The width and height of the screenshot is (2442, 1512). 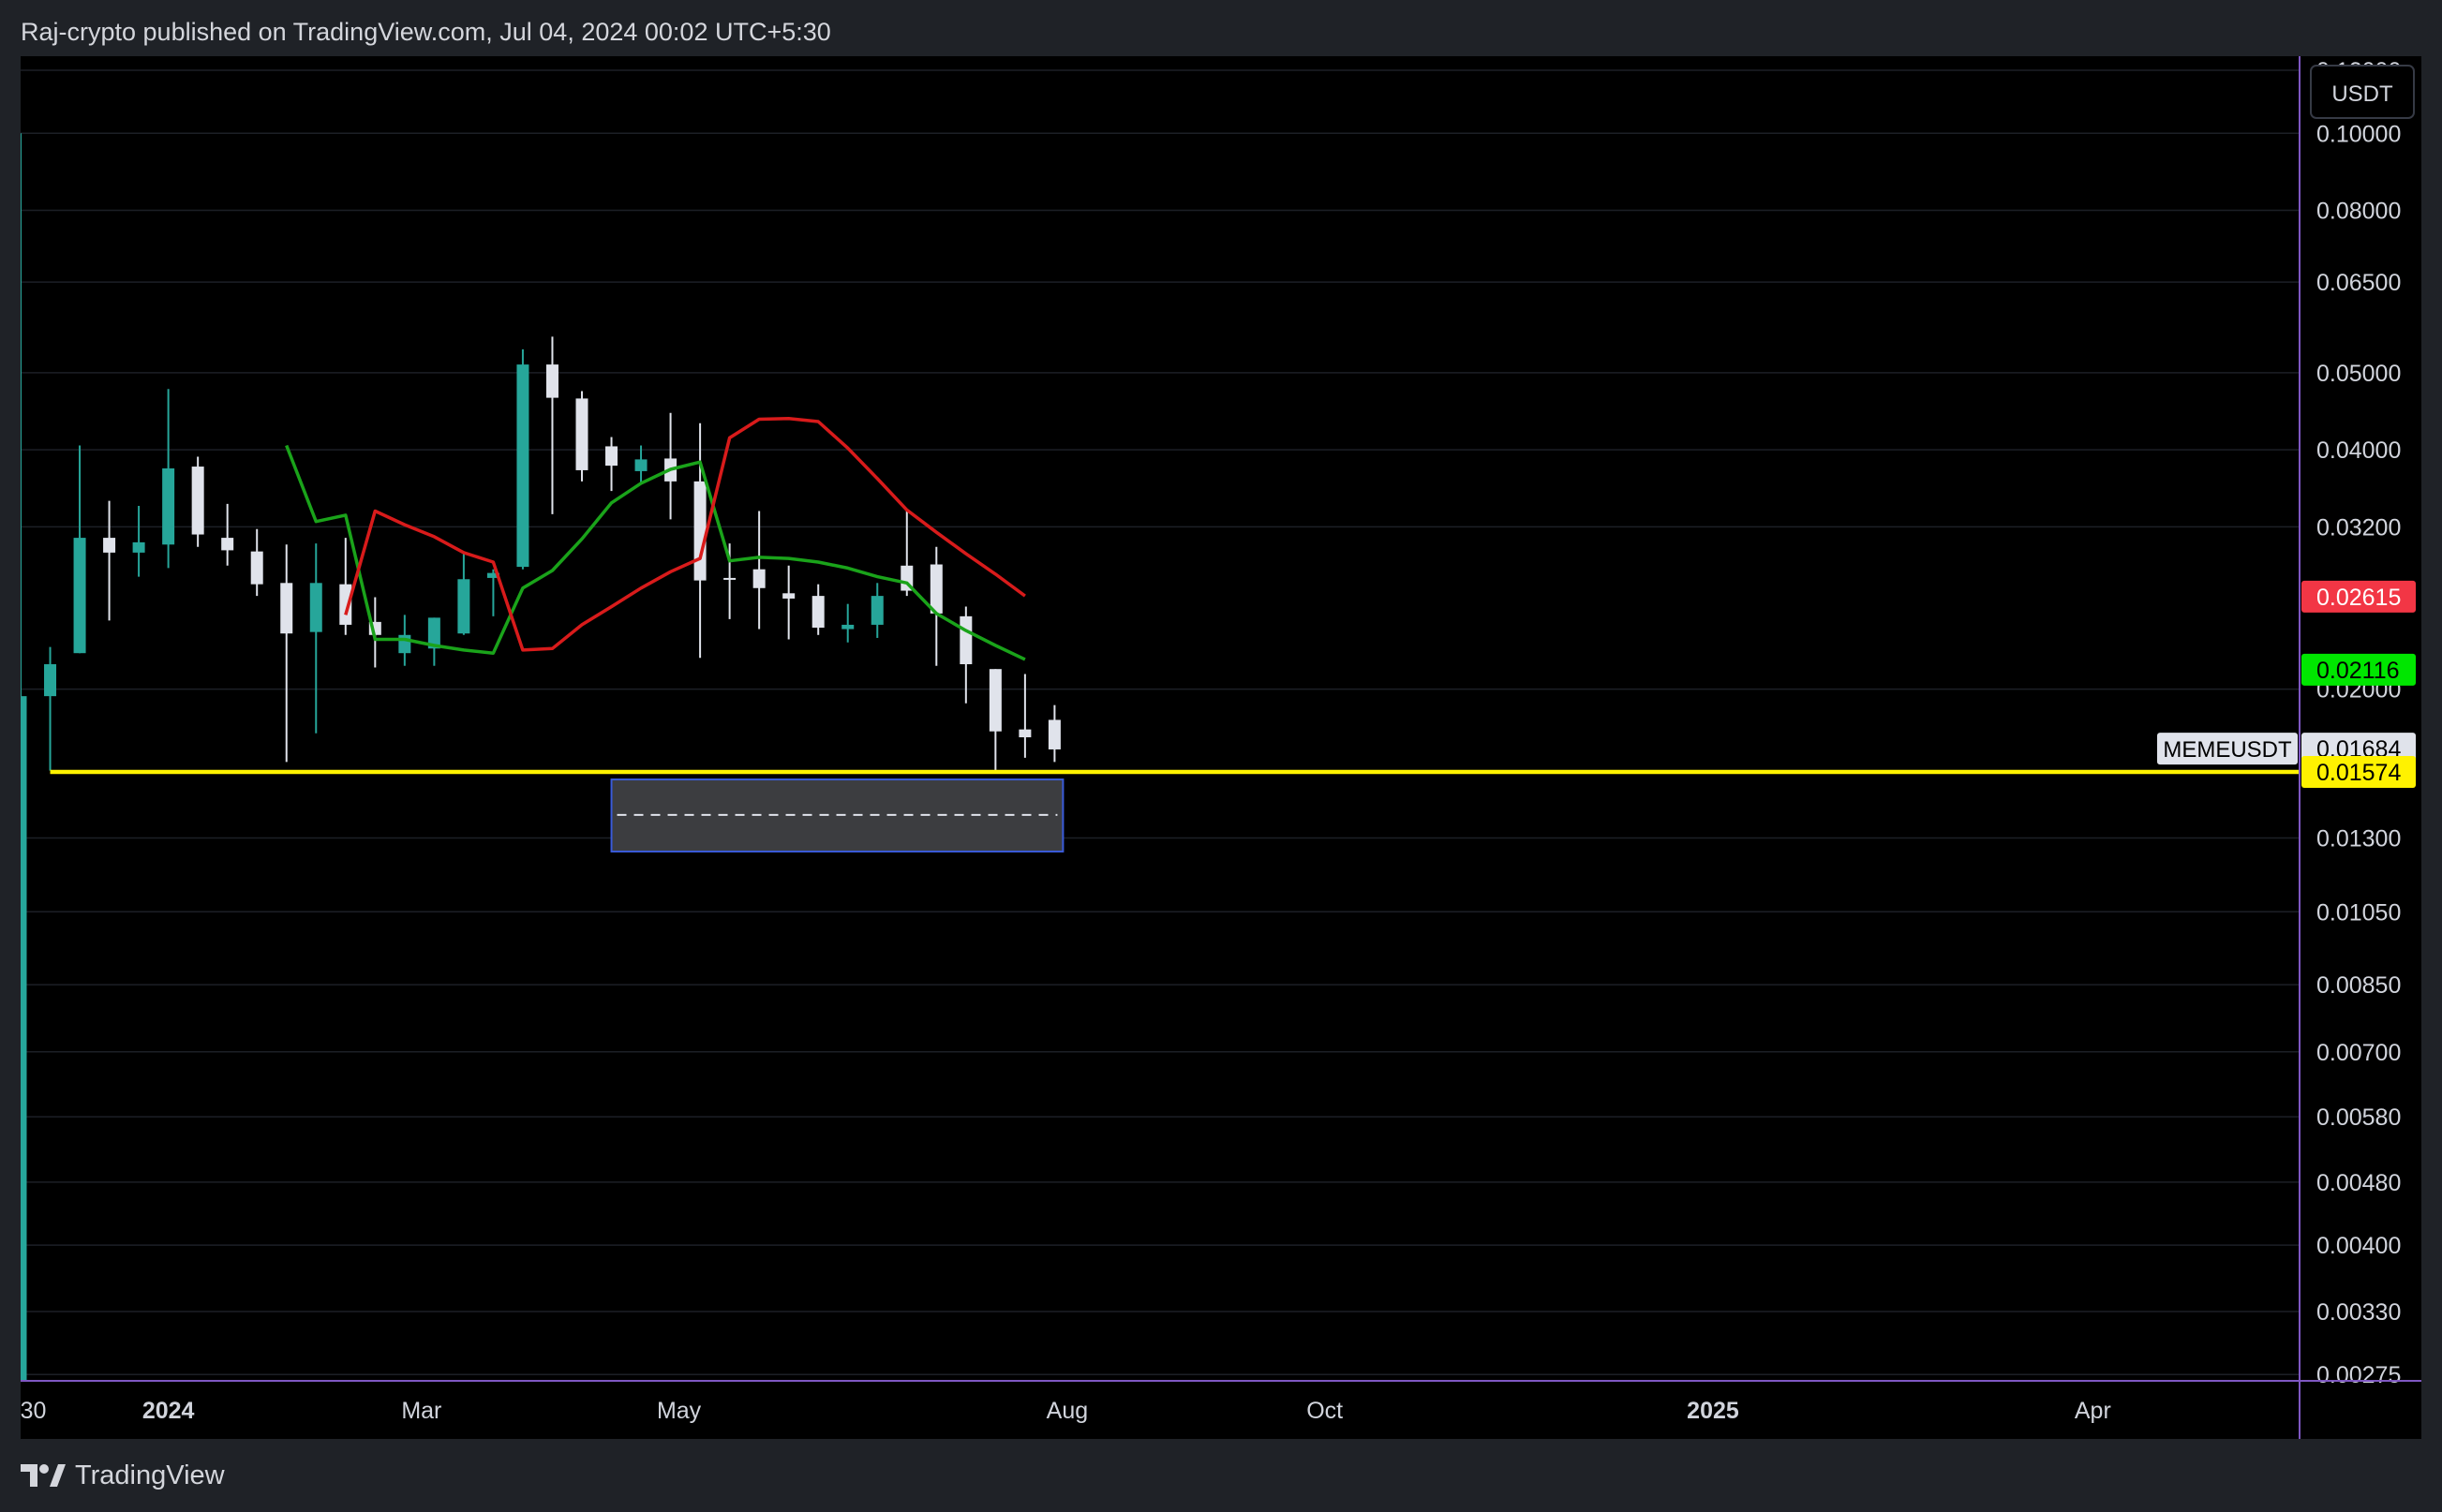 What do you see at coordinates (2358, 1312) in the screenshot?
I see `y-tick-label: 0.00330` at bounding box center [2358, 1312].